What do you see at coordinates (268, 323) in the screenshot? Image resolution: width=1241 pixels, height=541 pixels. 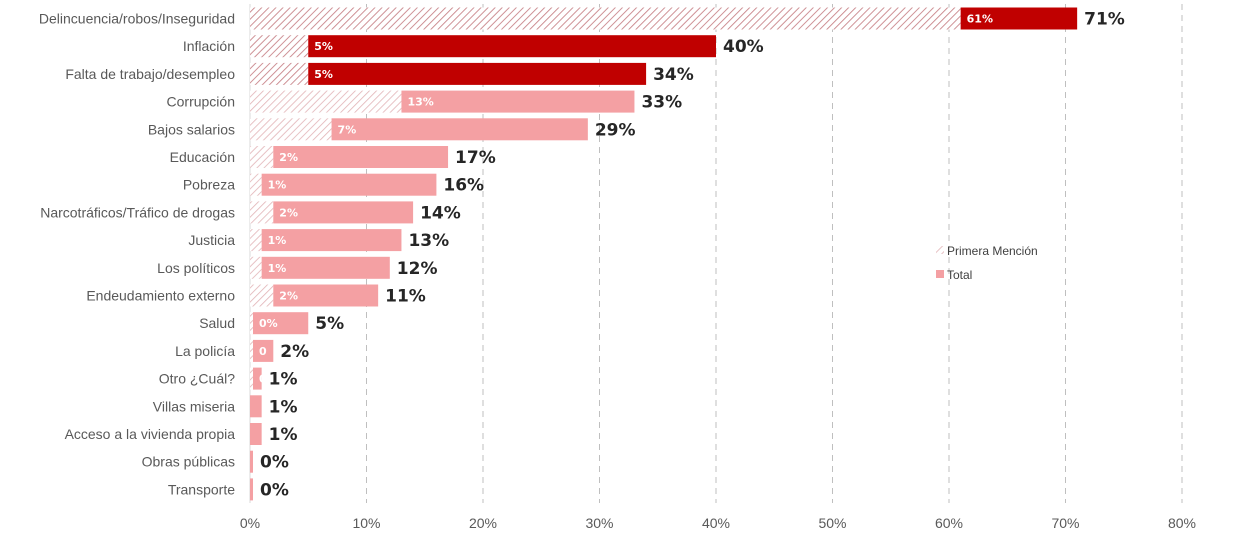 I see `data-label-primera-mencion: 0%` at bounding box center [268, 323].